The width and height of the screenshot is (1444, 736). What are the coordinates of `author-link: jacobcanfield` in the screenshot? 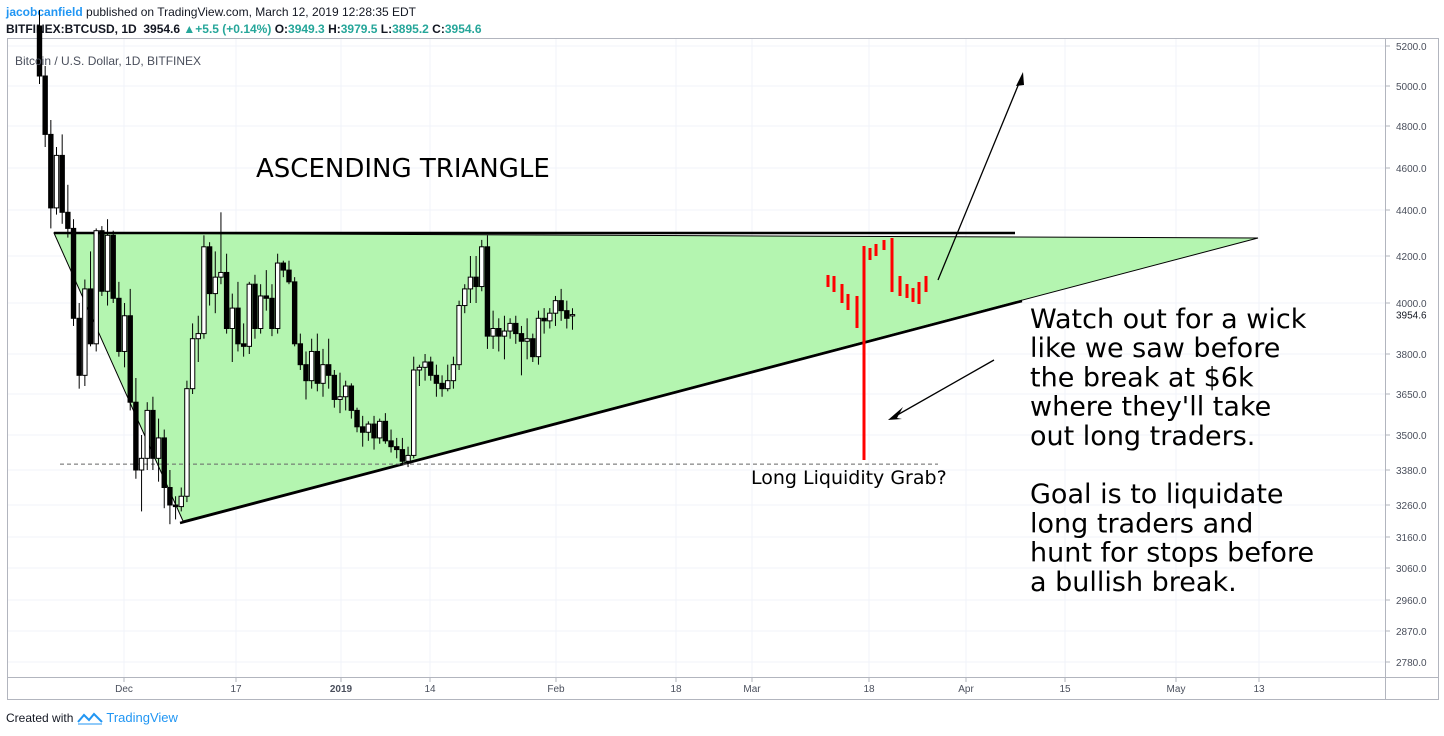 It's located at (44, 12).